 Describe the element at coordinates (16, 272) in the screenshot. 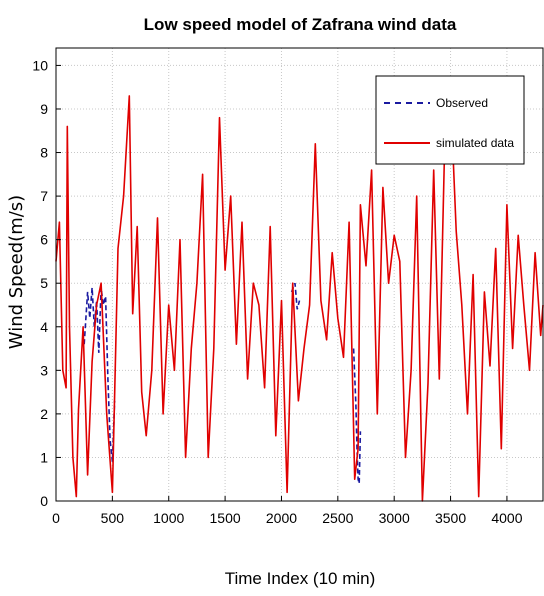

I see `y-axis-label: Wind Speed(m/s)` at that location.